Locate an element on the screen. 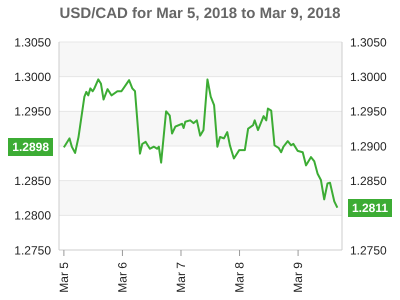 The height and width of the screenshot is (300, 400). x-tick-label: Mar 9 is located at coordinates (298, 277).